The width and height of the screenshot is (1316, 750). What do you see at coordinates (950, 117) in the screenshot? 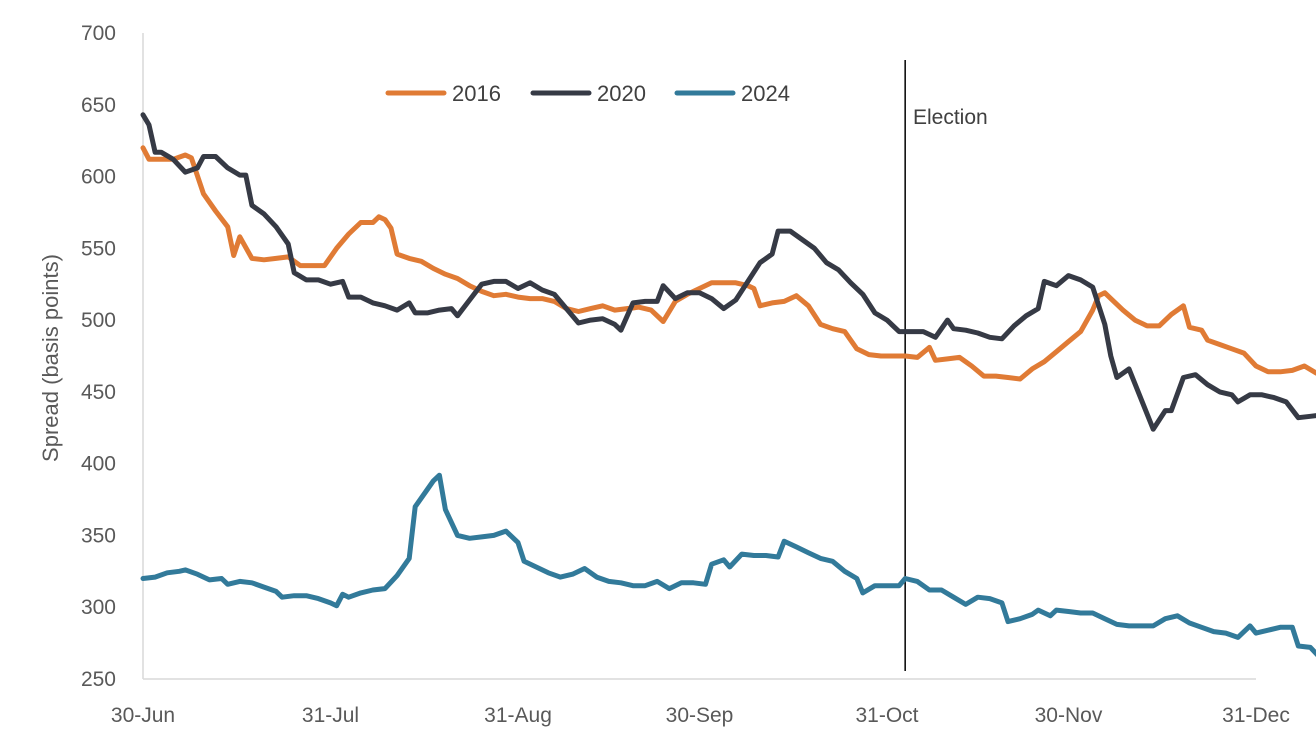
I see `election-label: Election` at bounding box center [950, 117].